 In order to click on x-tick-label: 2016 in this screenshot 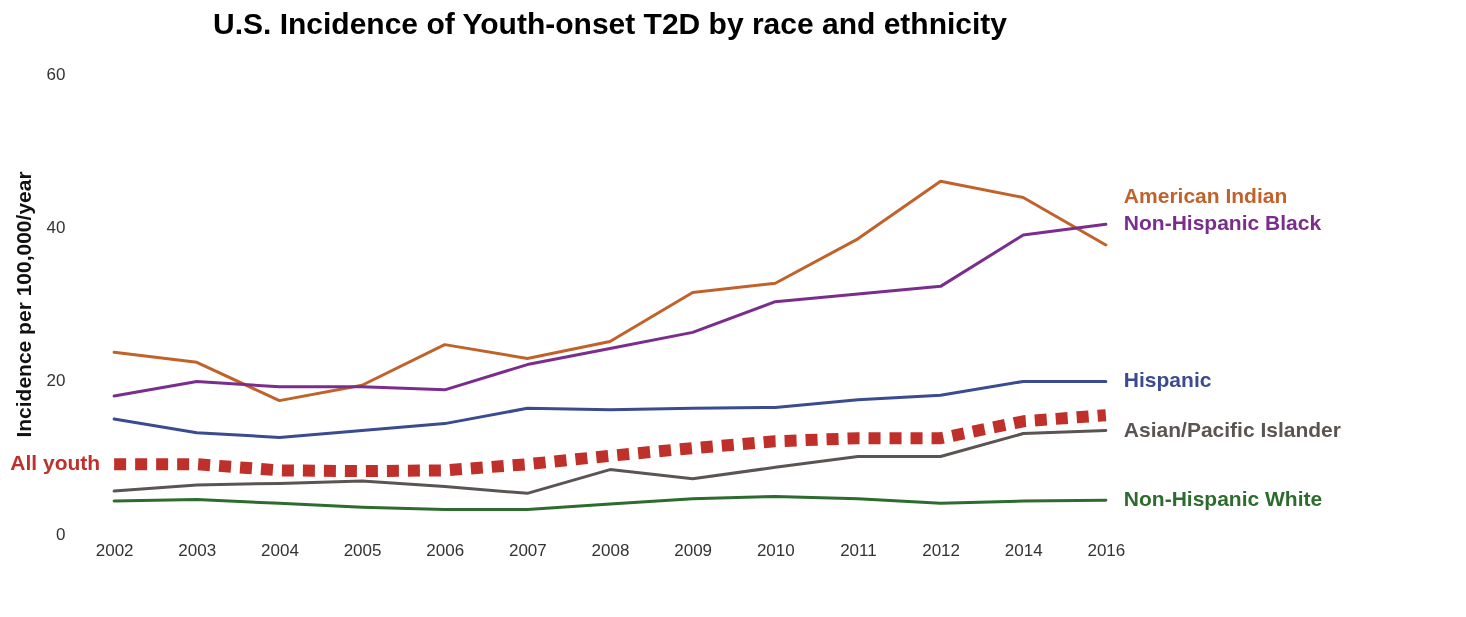, I will do `click(1106, 550)`.